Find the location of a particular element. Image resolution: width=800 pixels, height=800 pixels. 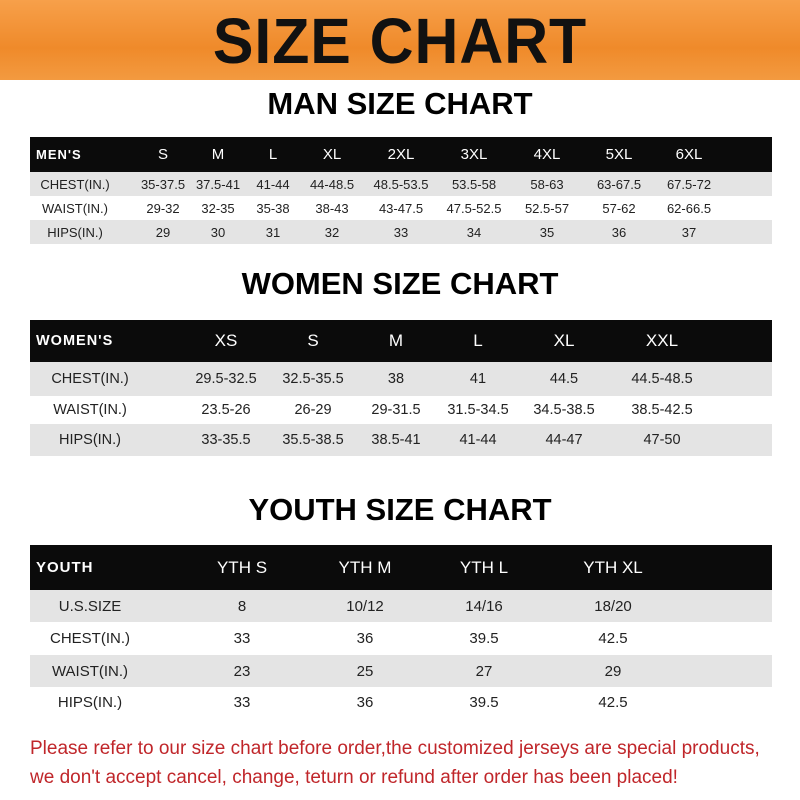

table-cell: 35 is located at coordinates (547, 232).